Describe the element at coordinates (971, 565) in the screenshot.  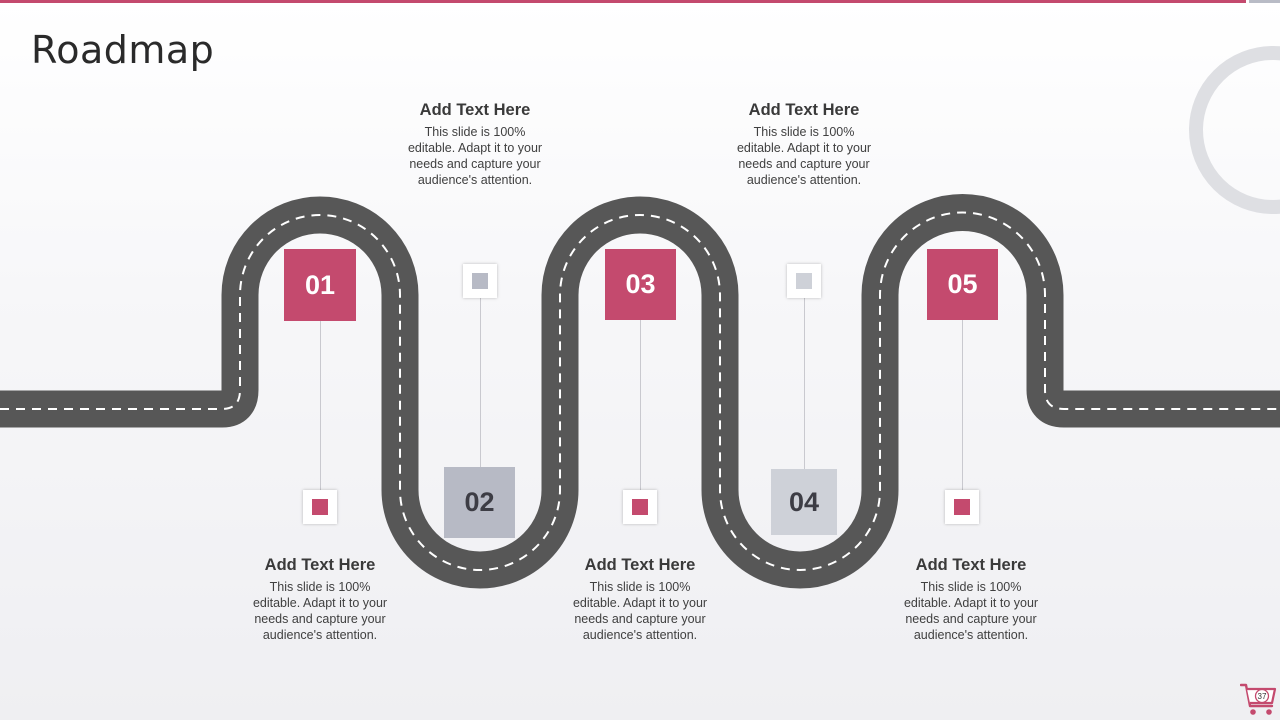
I see `step-heading-5: Add Text Here` at that location.